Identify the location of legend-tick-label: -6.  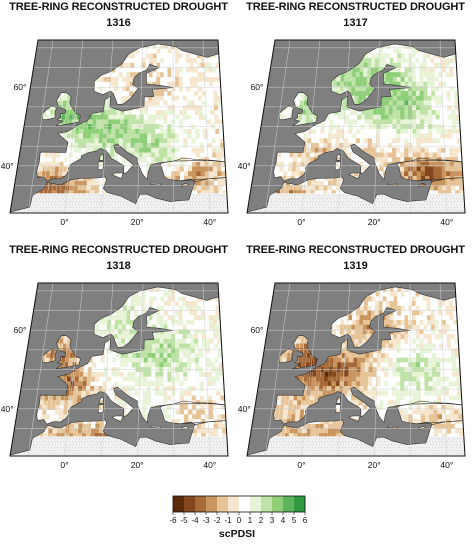
(173, 520).